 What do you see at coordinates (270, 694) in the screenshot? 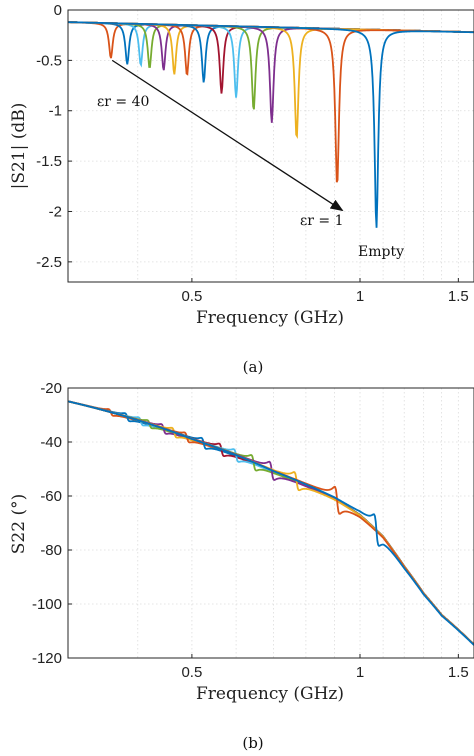
I see `panel-b-xlabel: Frequency (GHz)` at bounding box center [270, 694].